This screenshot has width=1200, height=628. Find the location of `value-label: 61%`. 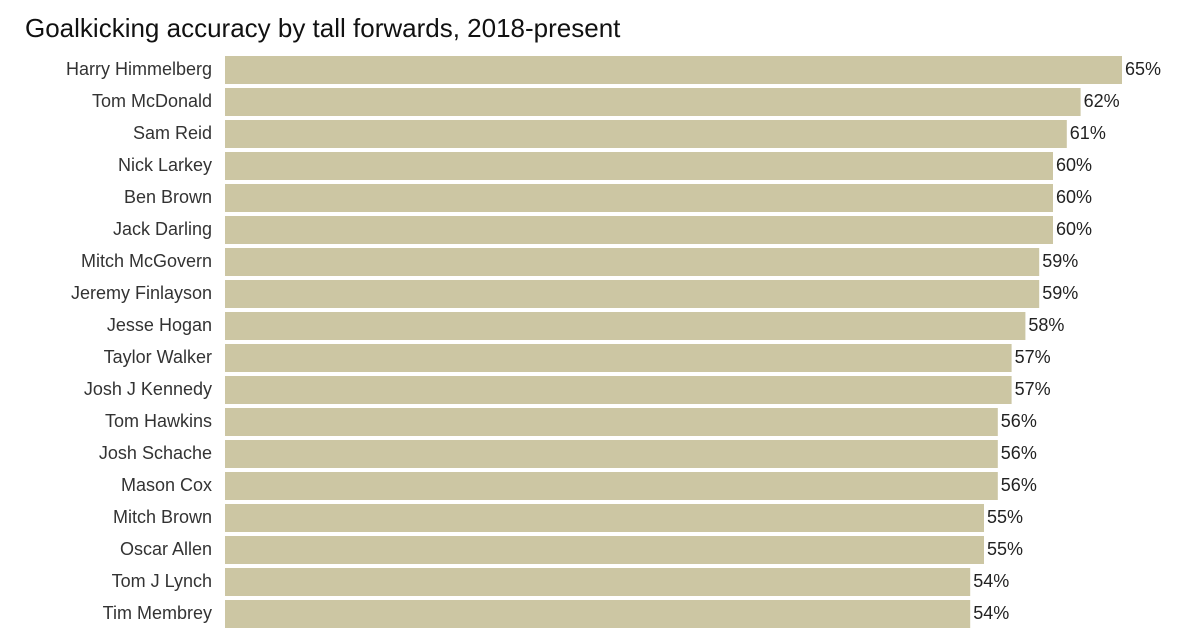

value-label: 61% is located at coordinates (1088, 133).